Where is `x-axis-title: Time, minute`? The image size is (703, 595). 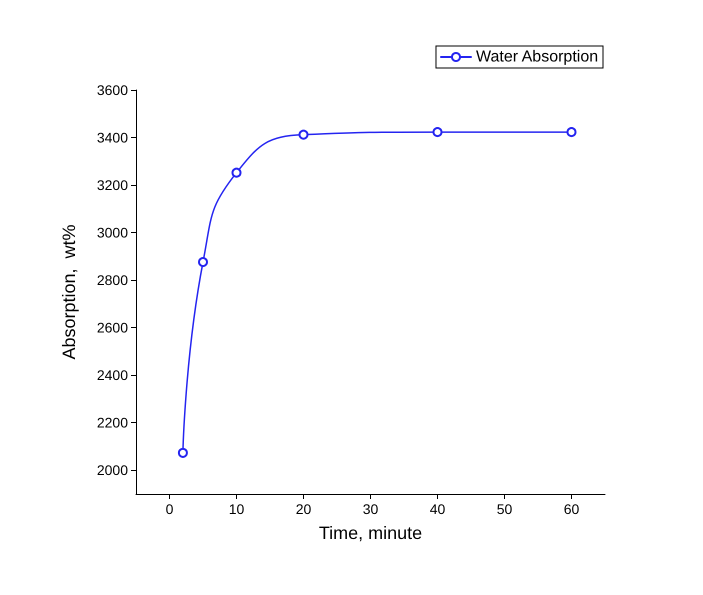 x-axis-title: Time, minute is located at coordinates (370, 533).